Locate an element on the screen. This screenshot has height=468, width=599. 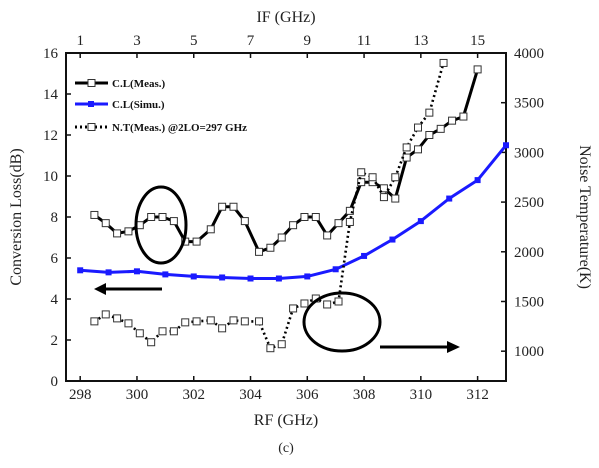
legend-label-nt-meas: N.T(Meas.) @2LO=297 GHz is located at coordinates (179, 128).